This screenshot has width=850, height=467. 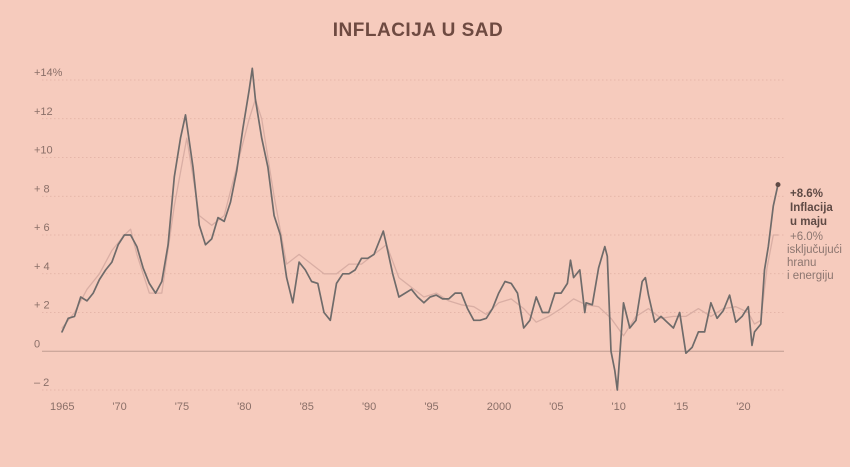 What do you see at coordinates (42, 306) in the screenshot?
I see `y-tick-label: + 2` at bounding box center [42, 306].